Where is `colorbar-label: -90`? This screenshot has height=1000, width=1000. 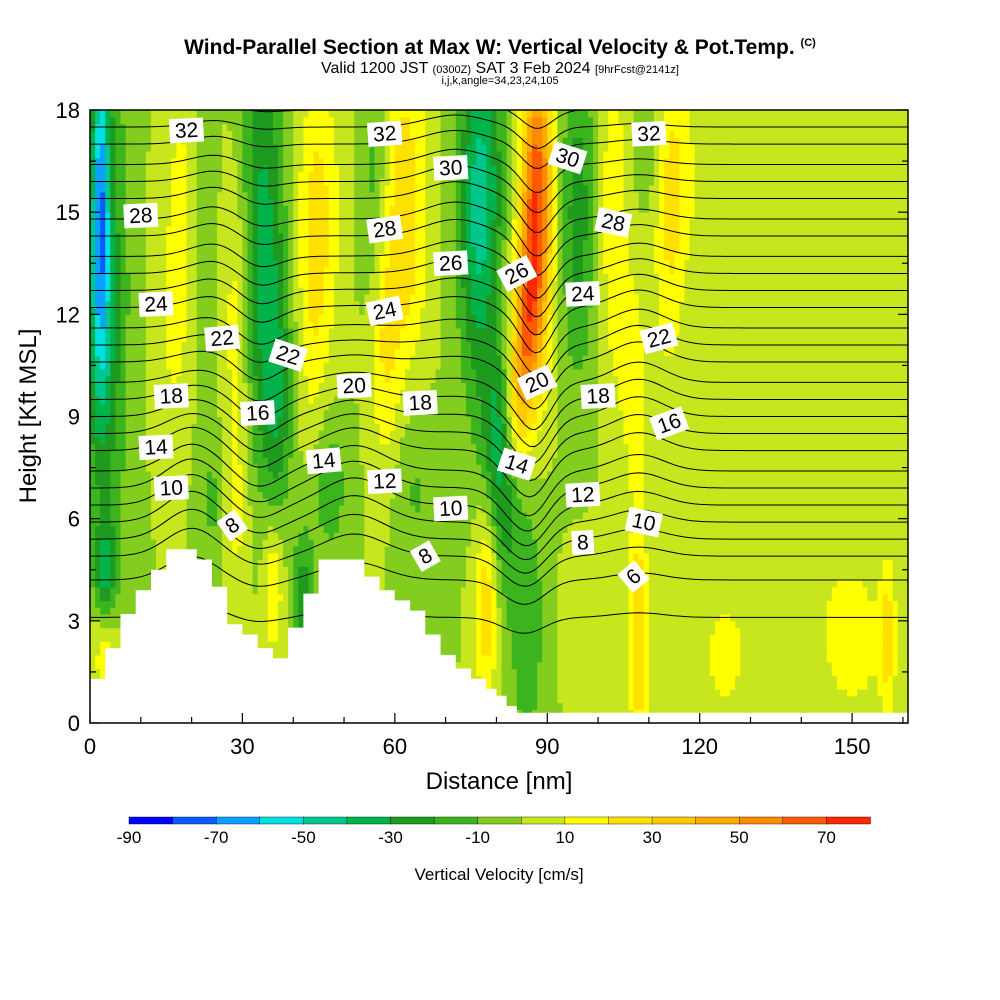
colorbar-label: -90 is located at coordinates (129, 837).